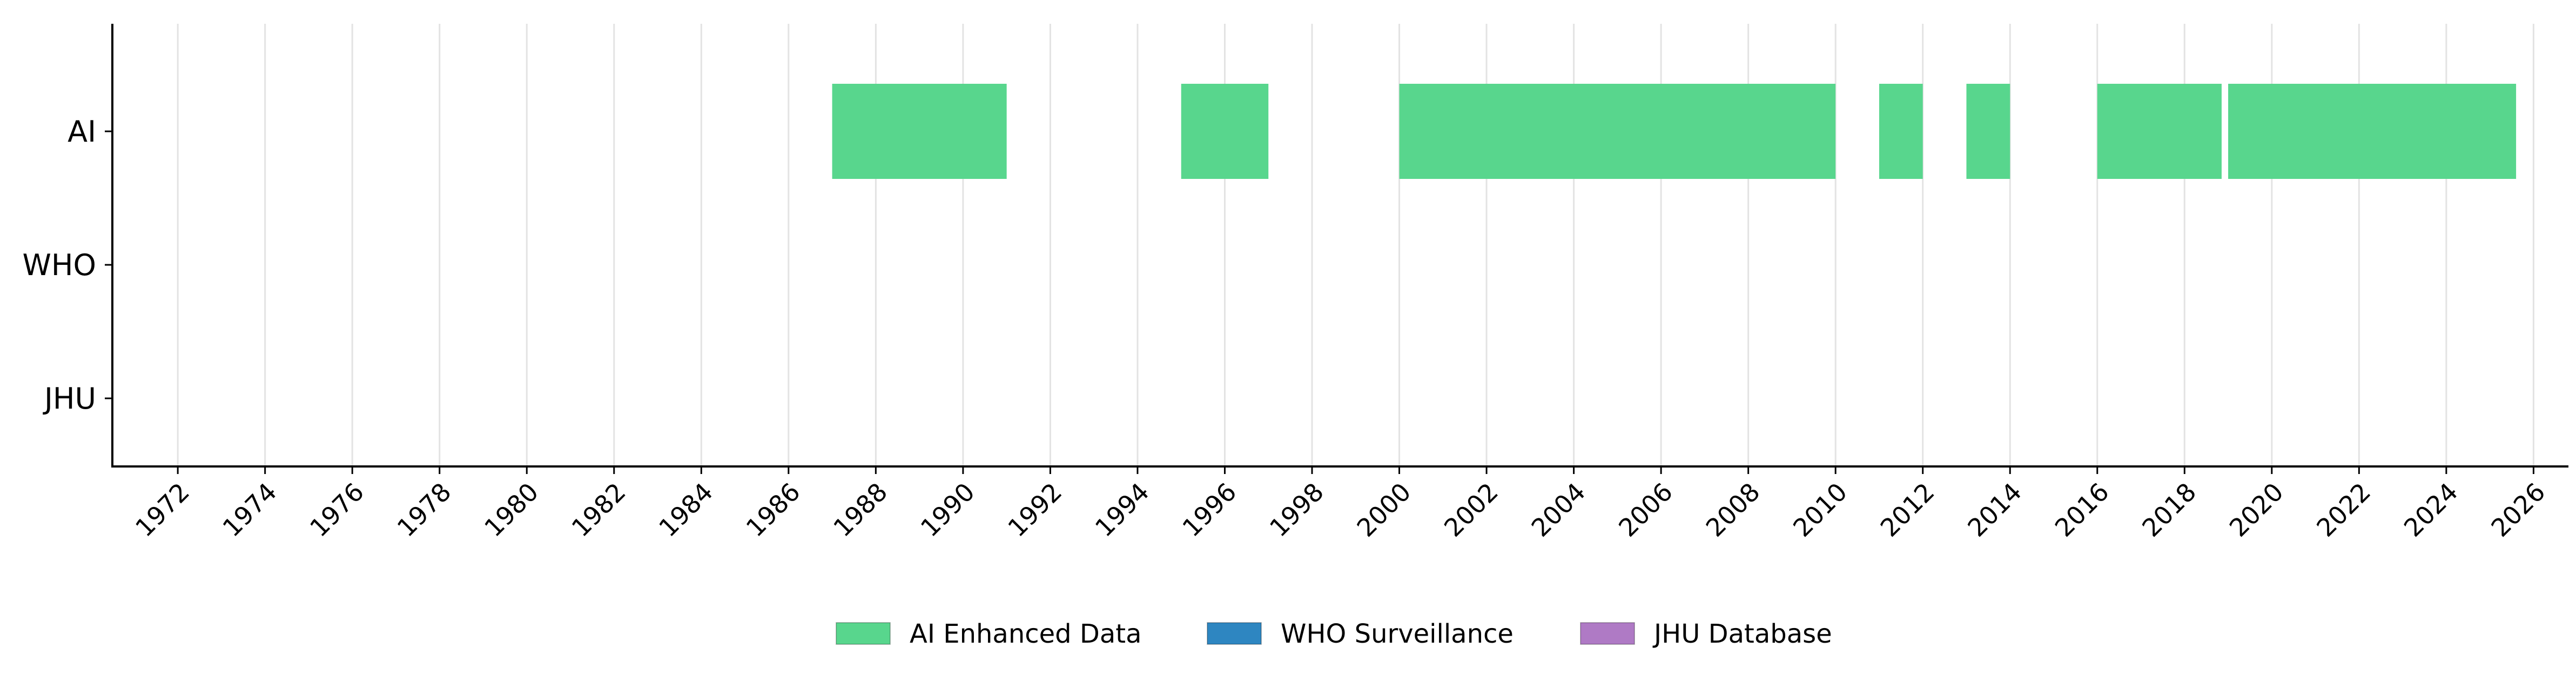 This screenshot has height=674, width=2576. I want to click on x-tick-label-2014: 2014, so click(1994, 510).